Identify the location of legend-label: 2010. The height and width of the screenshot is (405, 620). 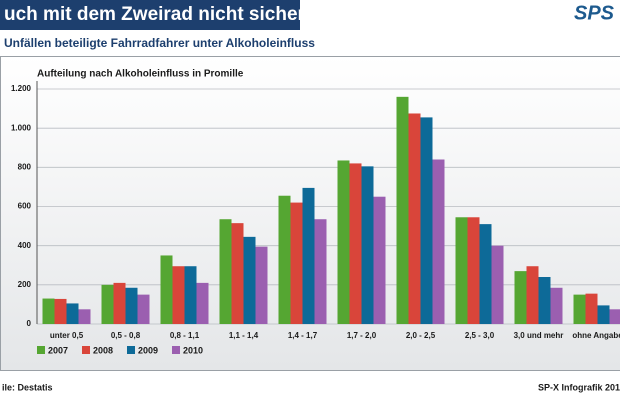
(193, 350).